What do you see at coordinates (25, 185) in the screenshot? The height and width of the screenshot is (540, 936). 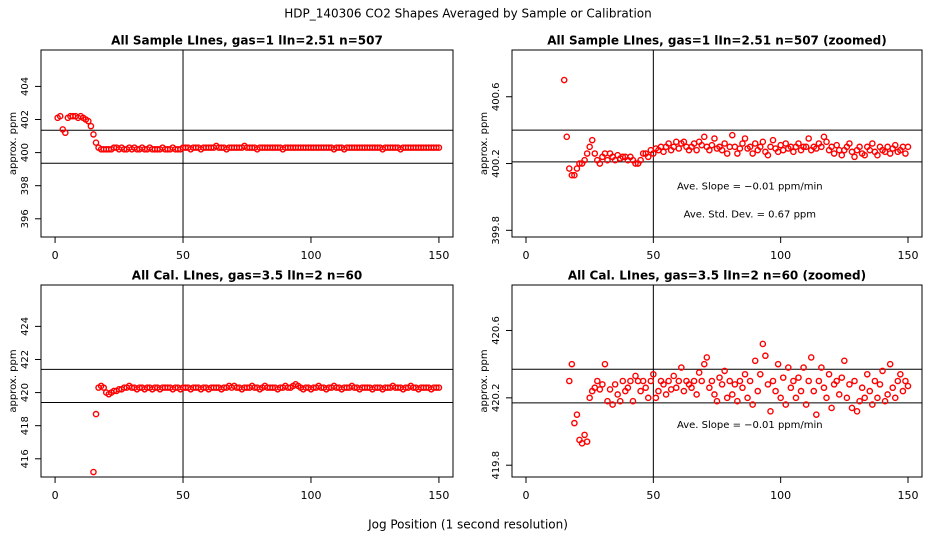 I see `y-tick-label: 398` at bounding box center [25, 185].